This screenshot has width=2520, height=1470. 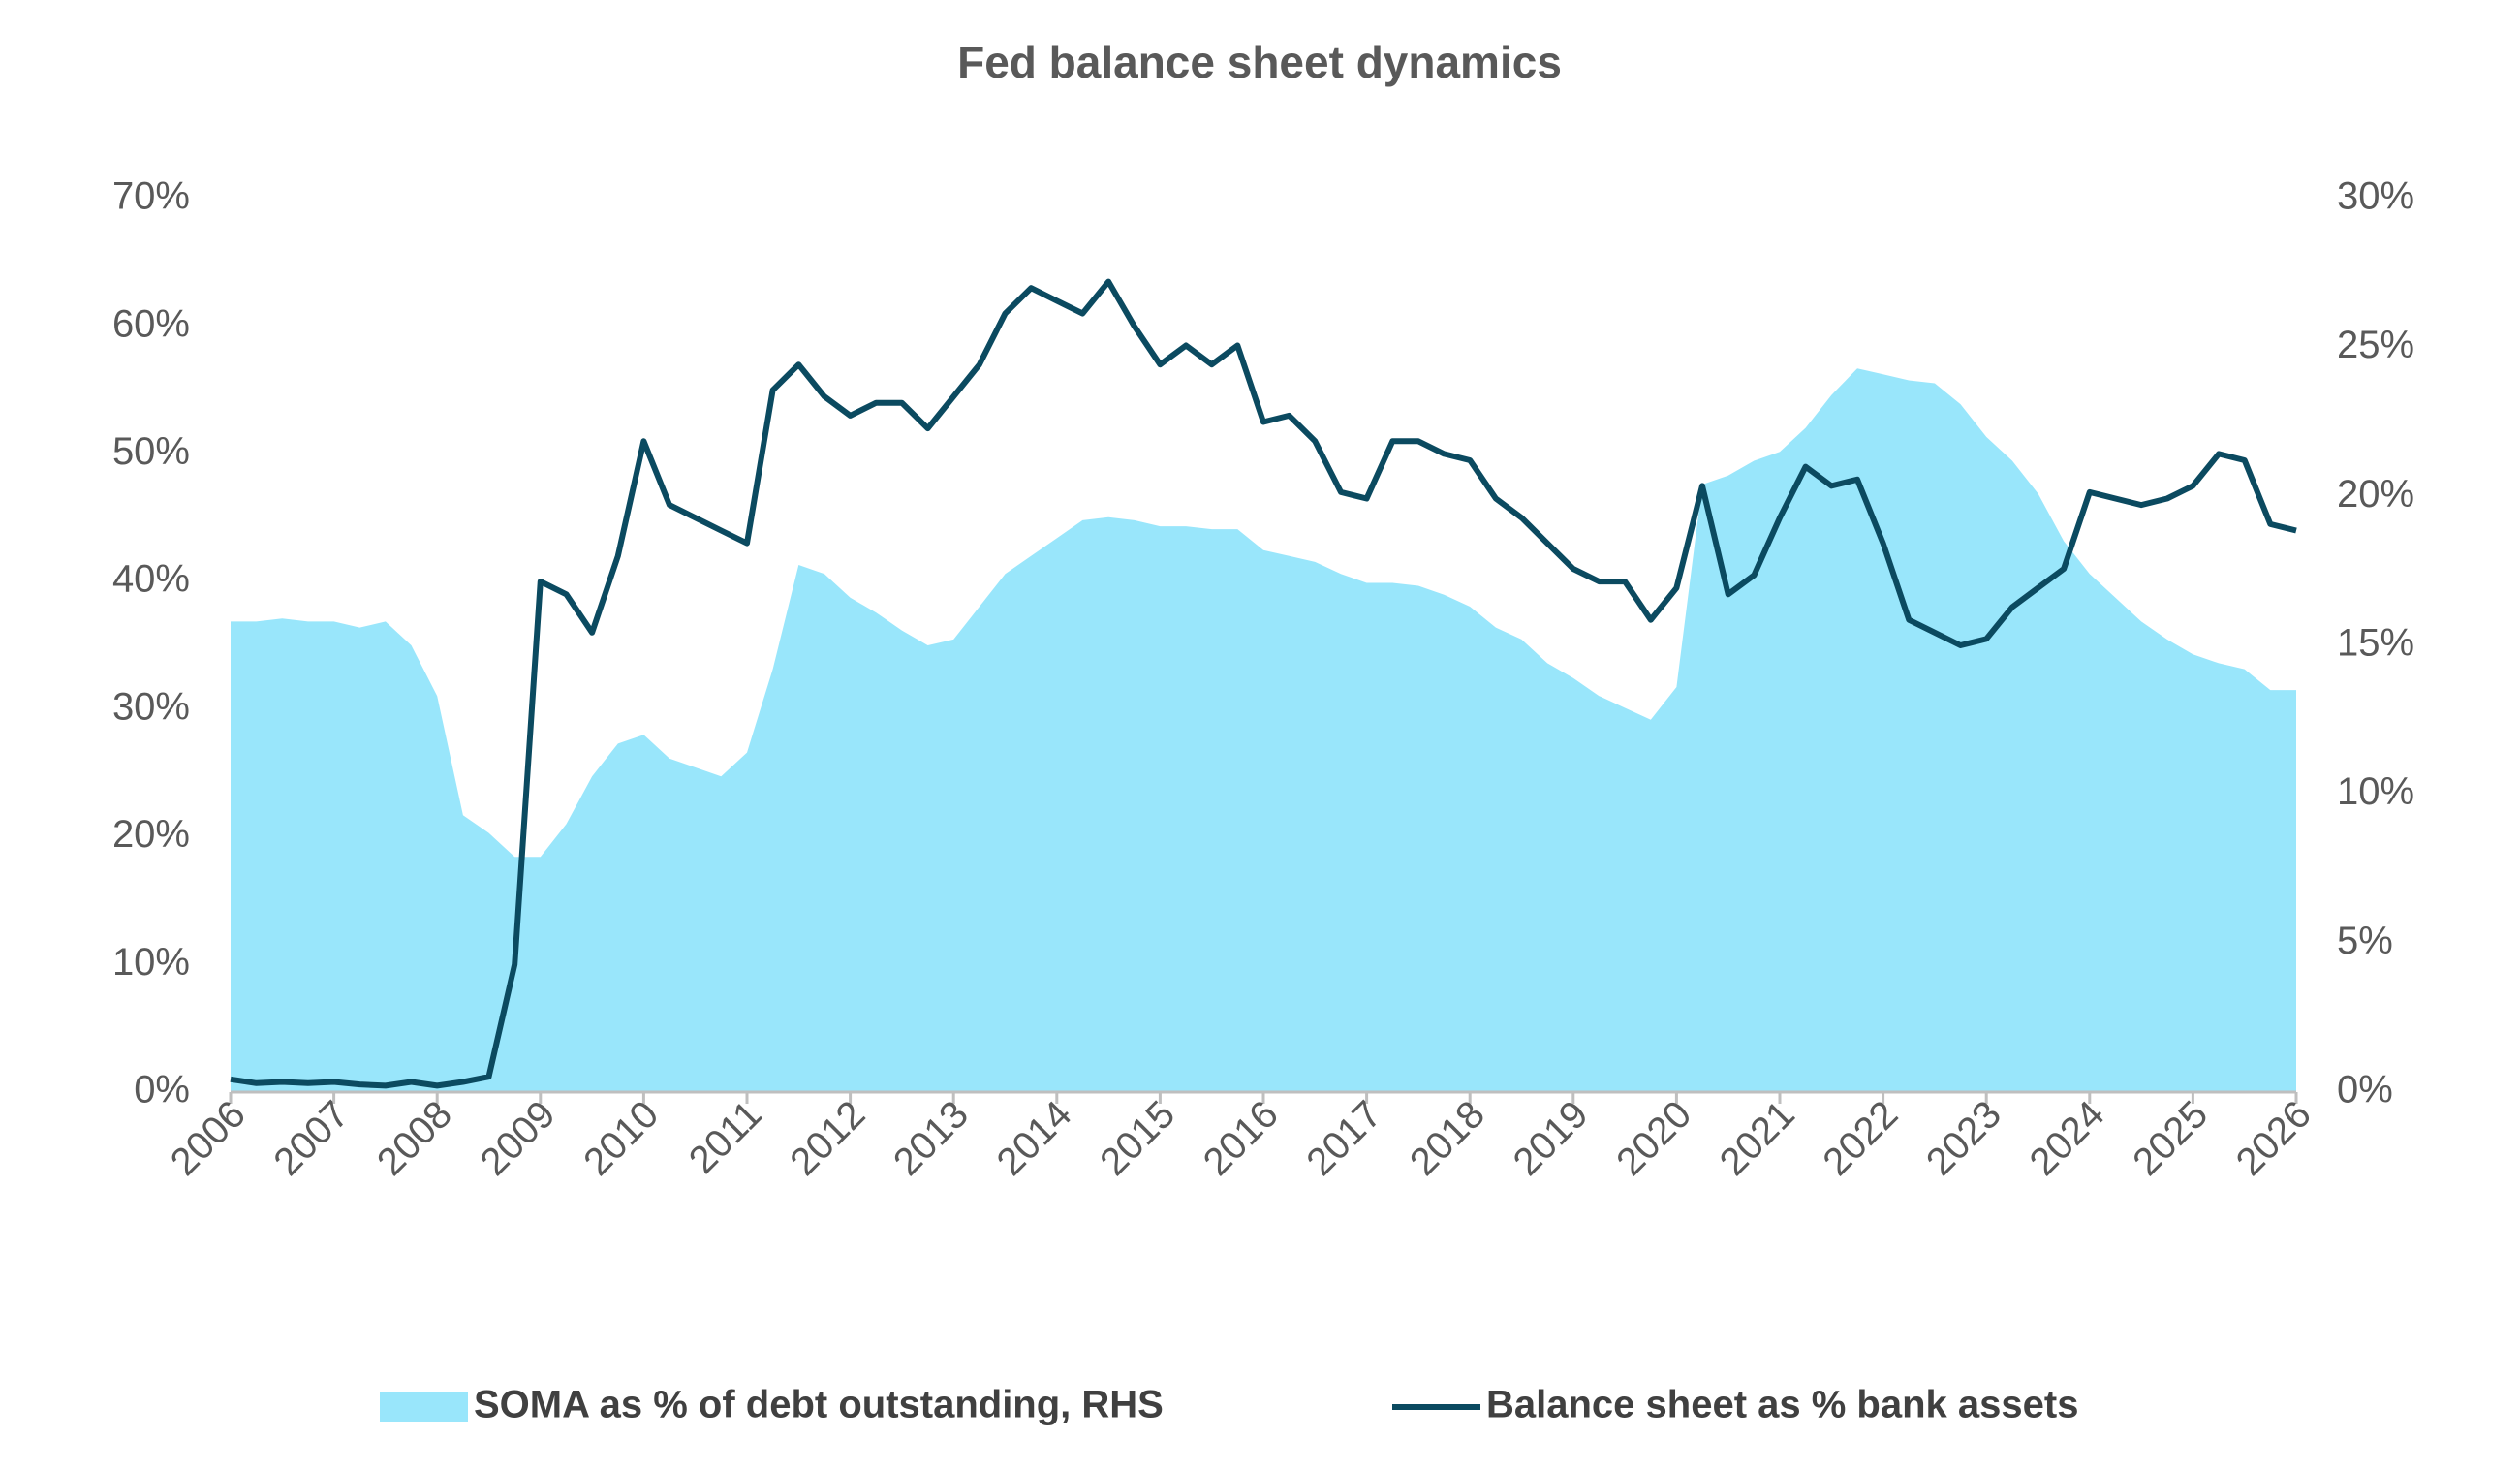 What do you see at coordinates (726, 1137) in the screenshot?
I see `x-tick-label: 2011` at bounding box center [726, 1137].